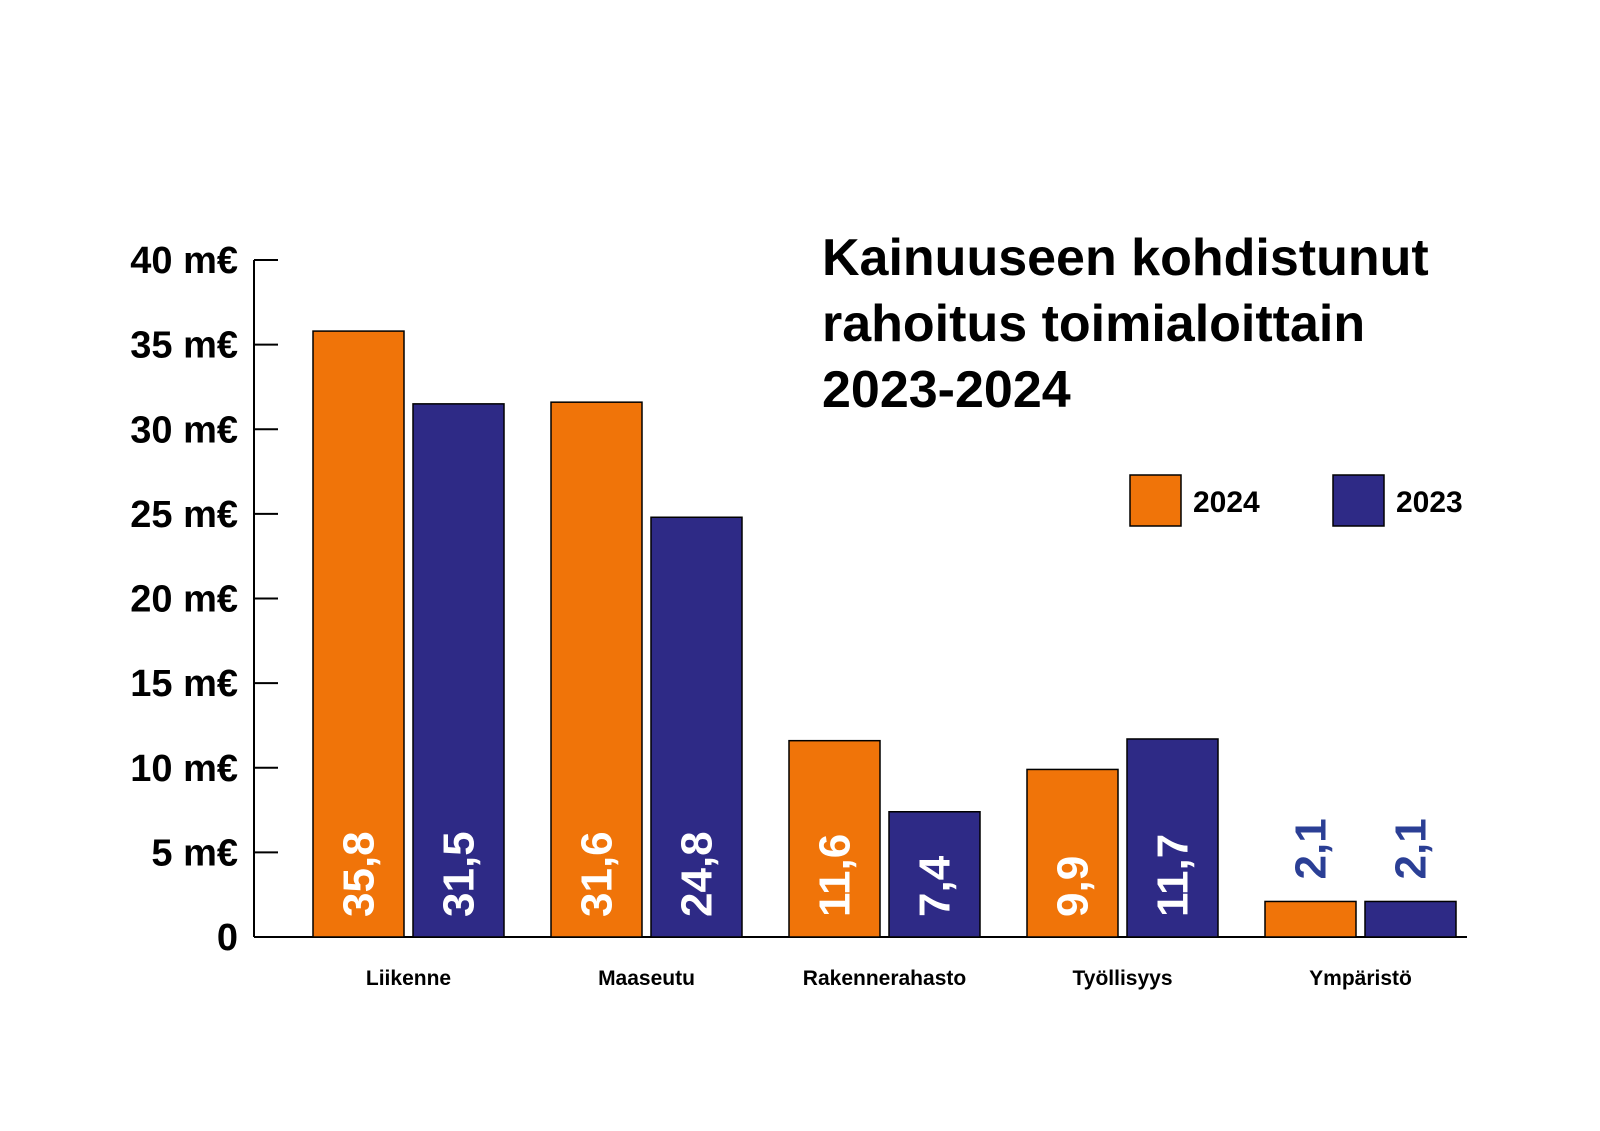  What do you see at coordinates (408, 978) in the screenshot?
I see `x-tick-label: Liikenne` at bounding box center [408, 978].